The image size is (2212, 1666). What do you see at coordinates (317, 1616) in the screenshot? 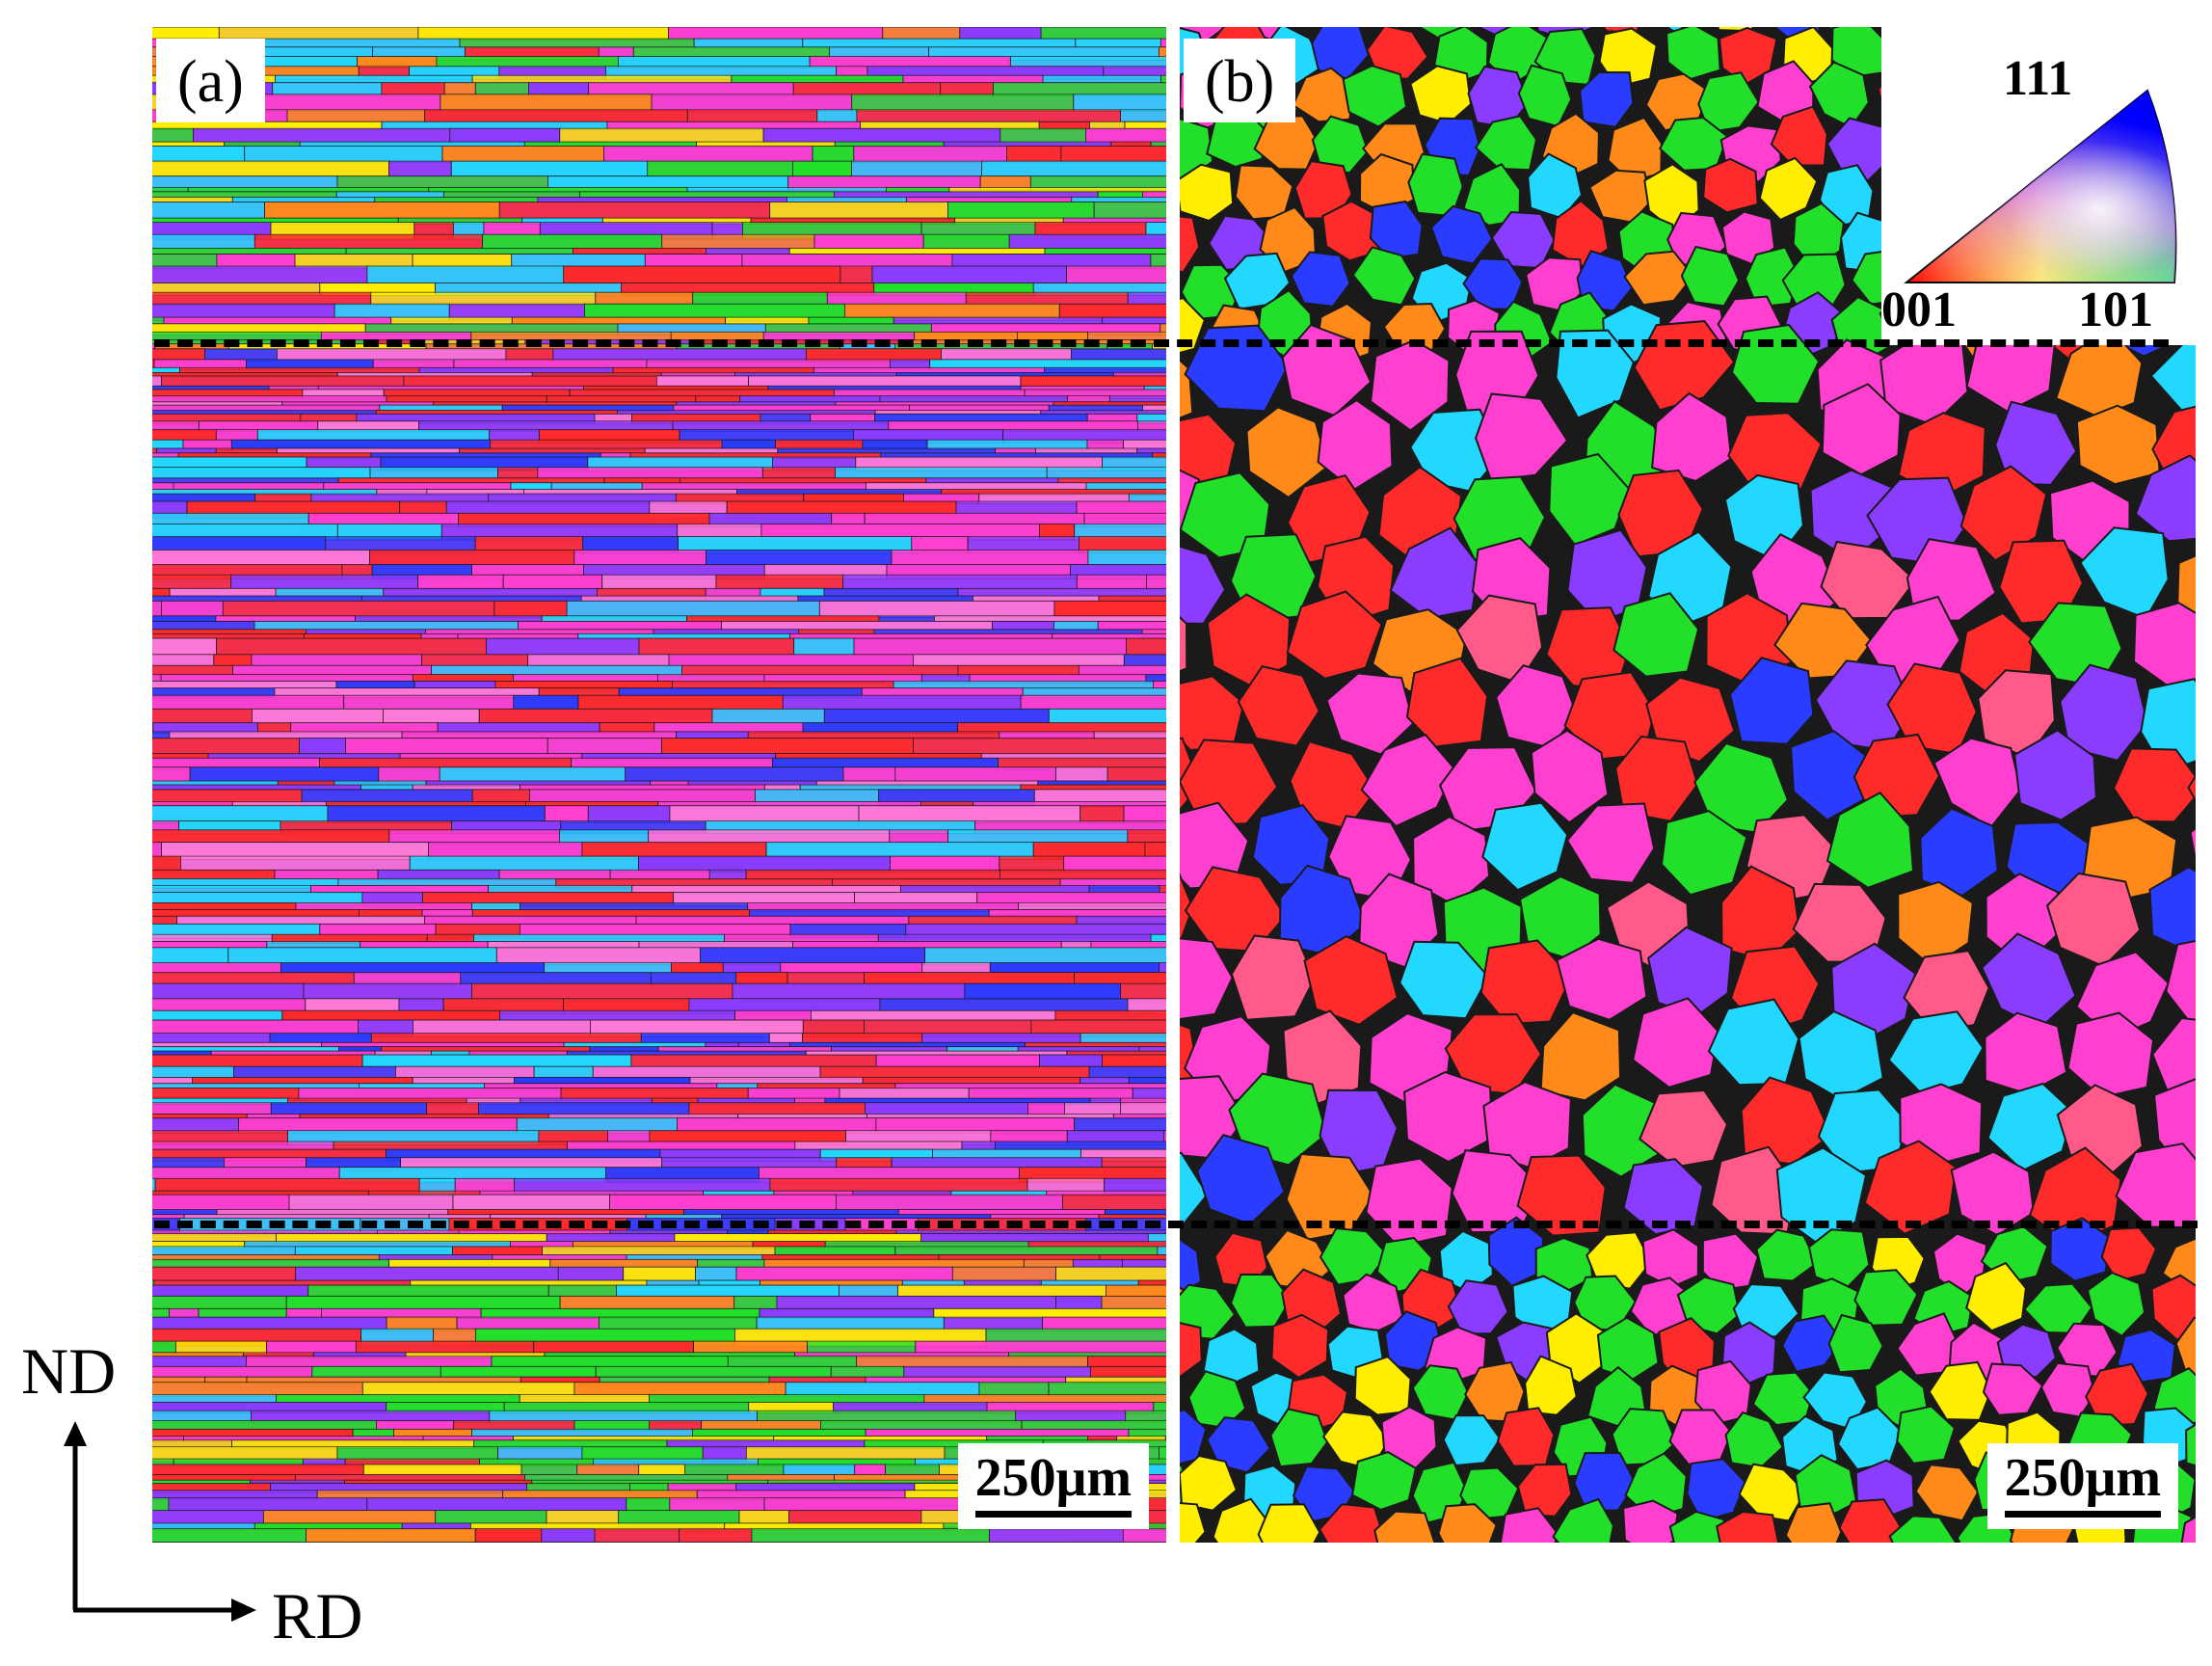
I see `rd-axis-label: RD` at bounding box center [317, 1616].